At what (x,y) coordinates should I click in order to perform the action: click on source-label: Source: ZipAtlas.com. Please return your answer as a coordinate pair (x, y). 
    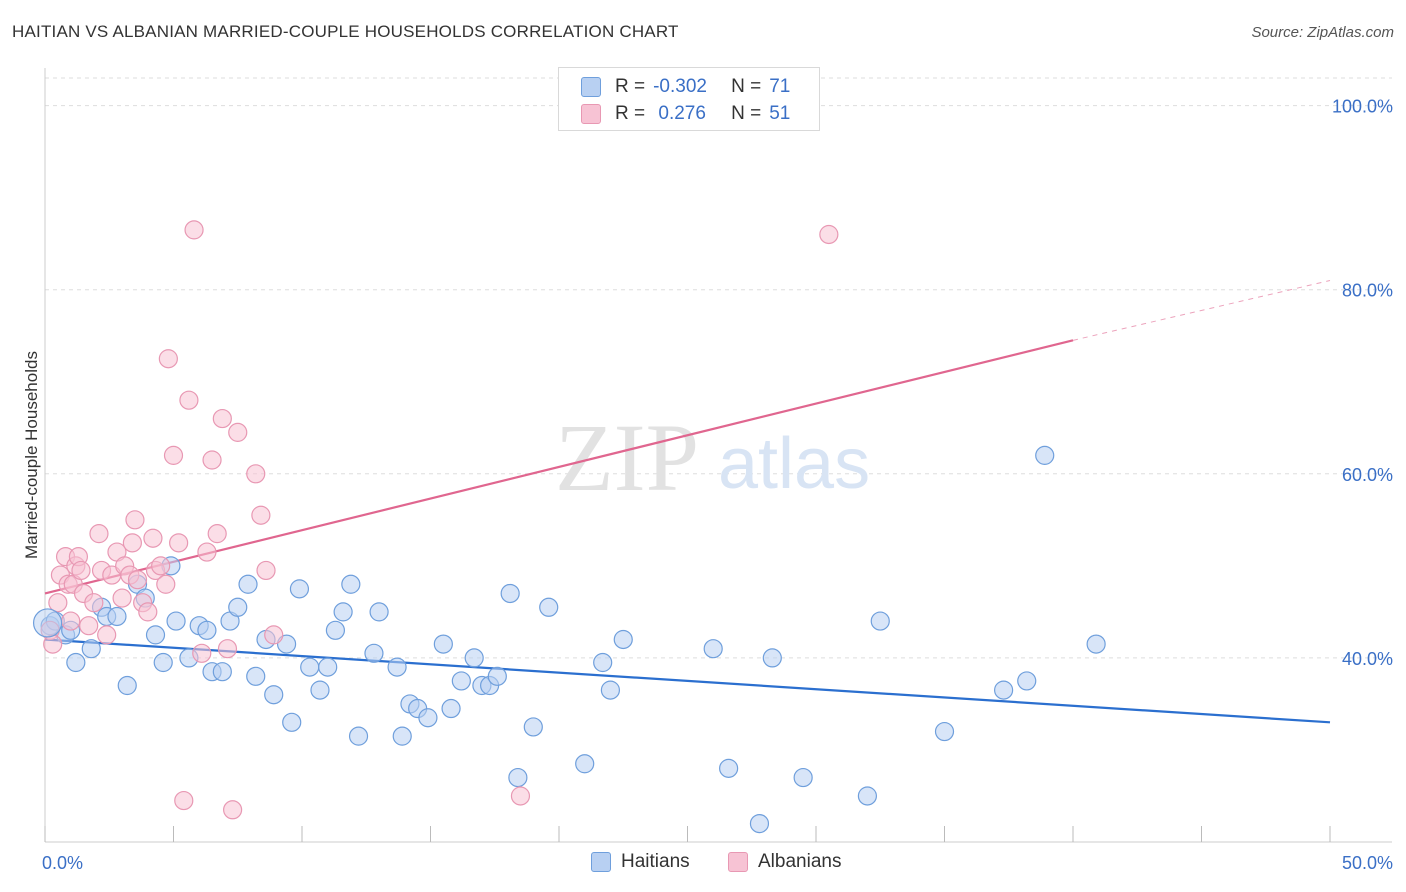
    Looking at the image, I should click on (1322, 32).